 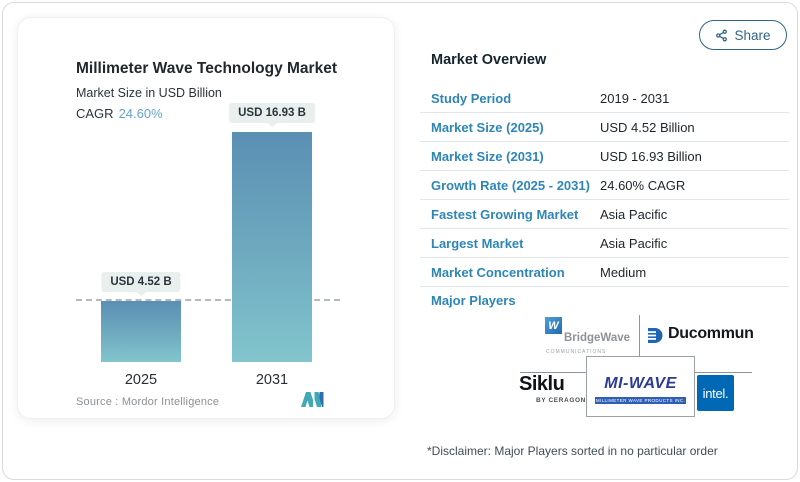 What do you see at coordinates (206, 68) in the screenshot?
I see `chart-title: Millimeter Wave Technology Market` at bounding box center [206, 68].